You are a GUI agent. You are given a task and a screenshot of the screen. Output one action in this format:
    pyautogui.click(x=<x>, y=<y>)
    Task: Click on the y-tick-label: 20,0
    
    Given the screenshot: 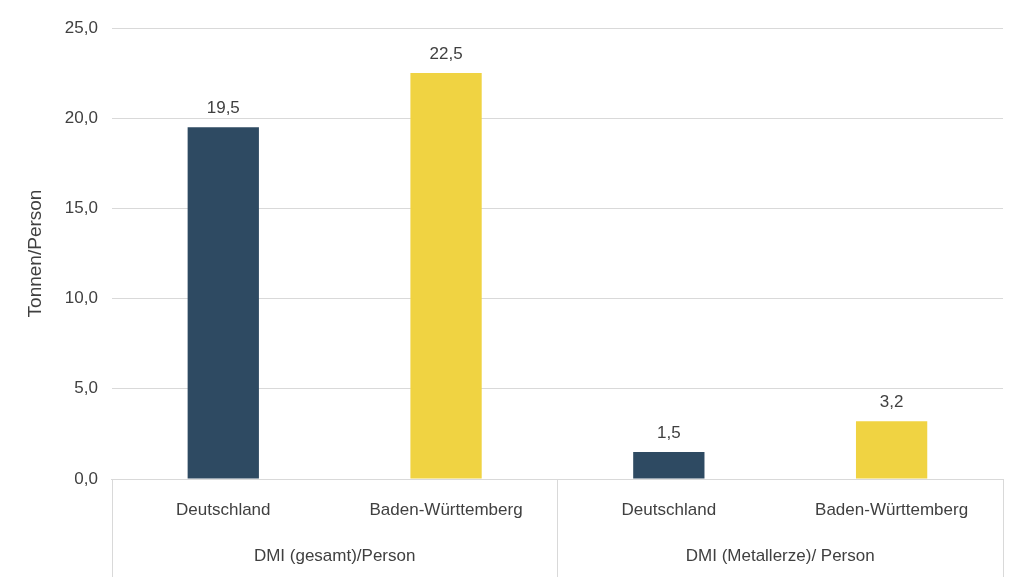 What is the action you would take?
    pyautogui.click(x=81, y=117)
    